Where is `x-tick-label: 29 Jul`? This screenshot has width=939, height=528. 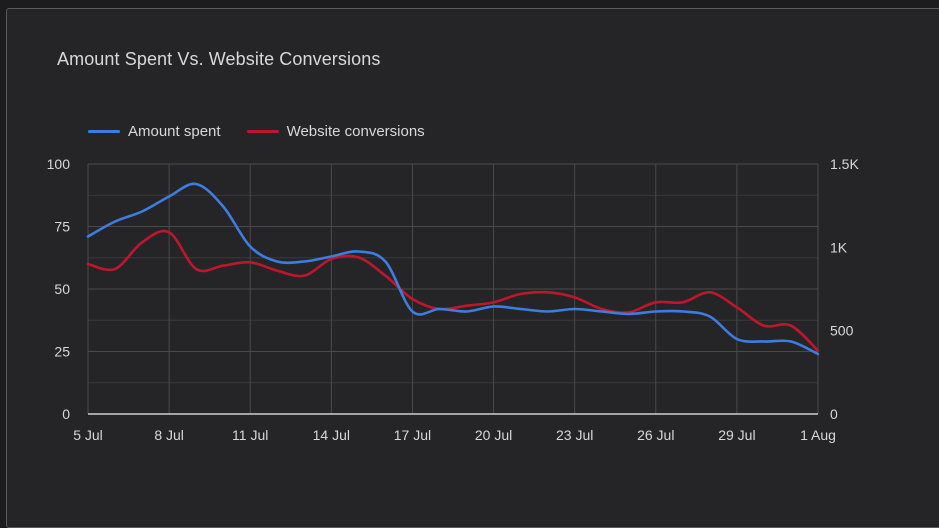 x-tick-label: 29 Jul is located at coordinates (736, 435).